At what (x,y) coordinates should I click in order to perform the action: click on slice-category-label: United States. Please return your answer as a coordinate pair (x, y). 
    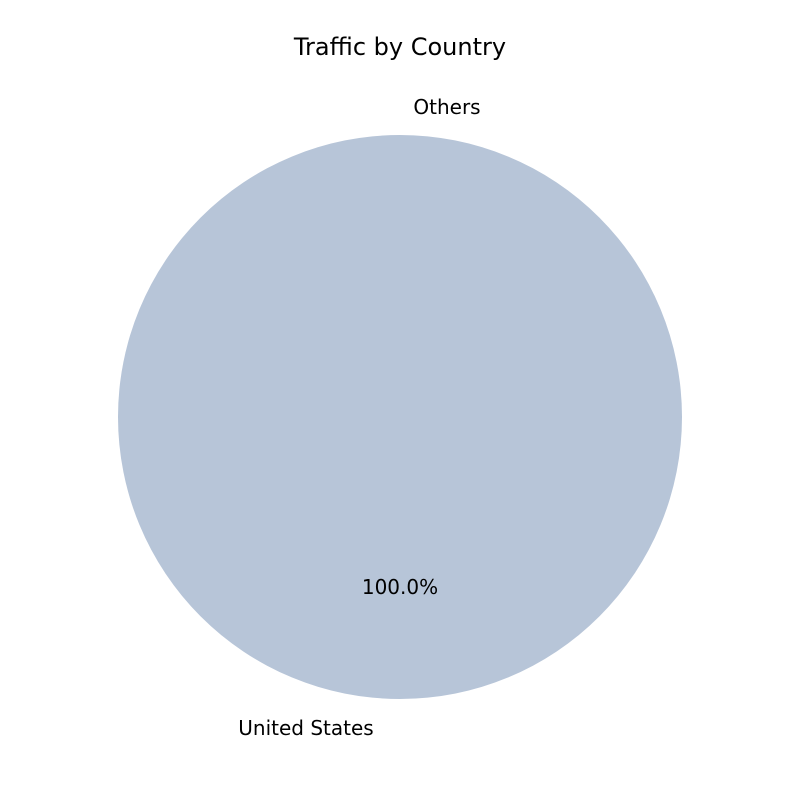
    Looking at the image, I should click on (305, 728).